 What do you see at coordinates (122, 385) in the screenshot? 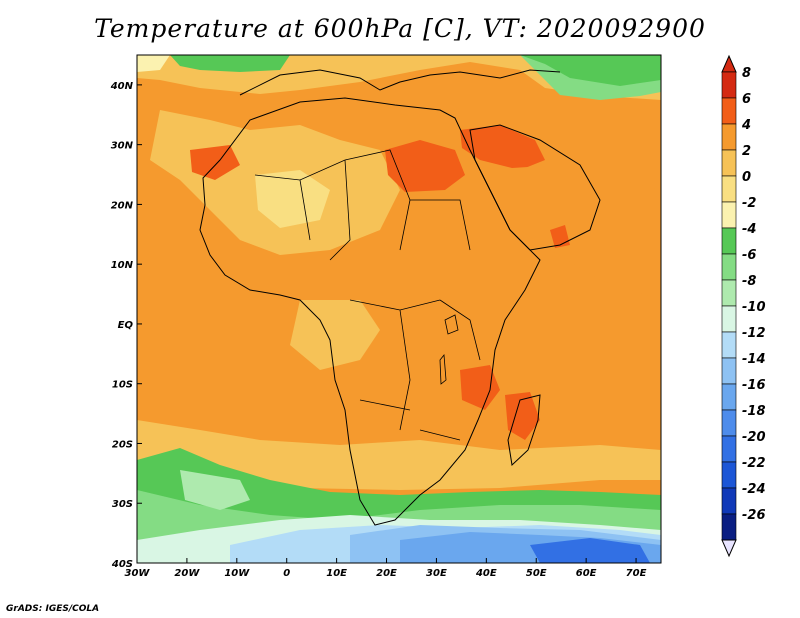
I see `y-tick-label: 10S` at bounding box center [122, 385].